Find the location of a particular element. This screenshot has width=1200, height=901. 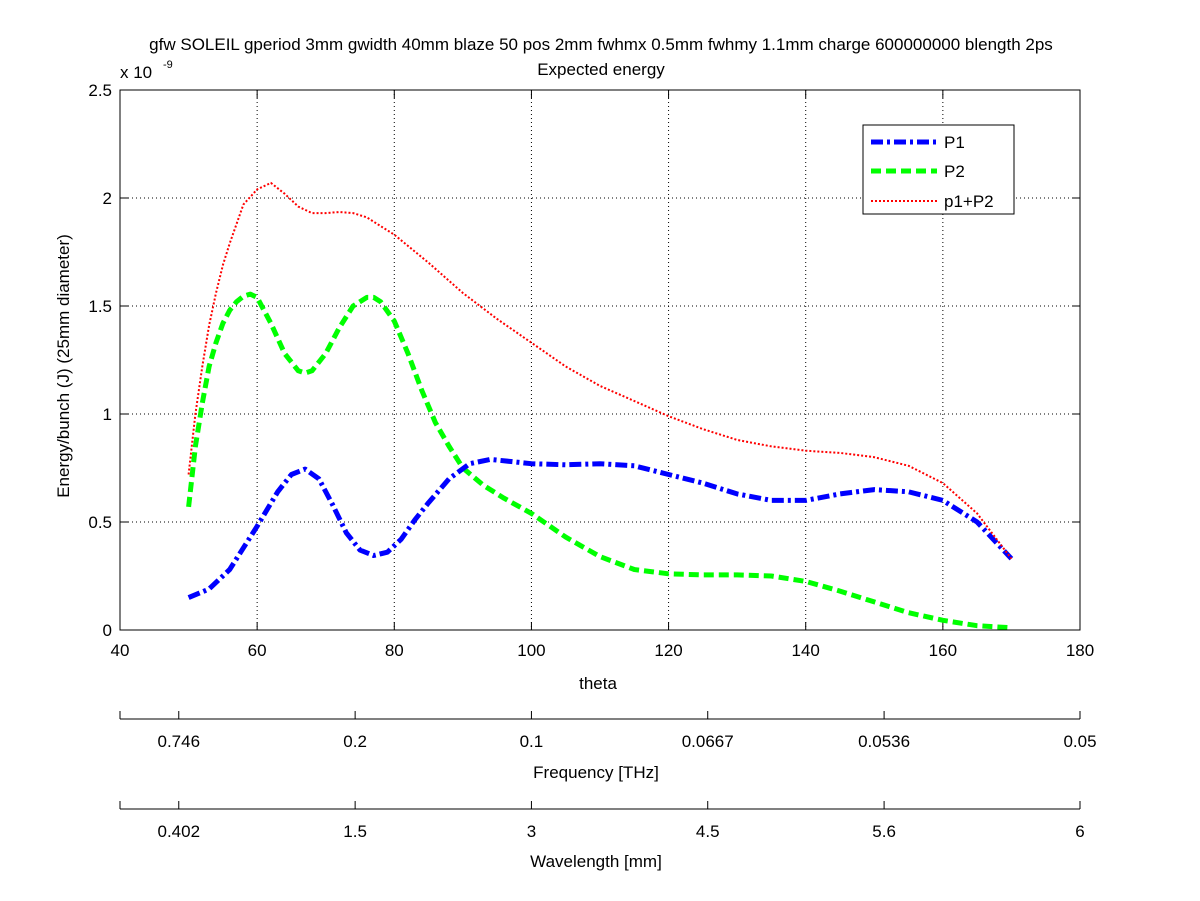

wavelength-axis: 0.402 1.5 3 4.5 5.6 6 Wavelength [mm] is located at coordinates (602, 836).